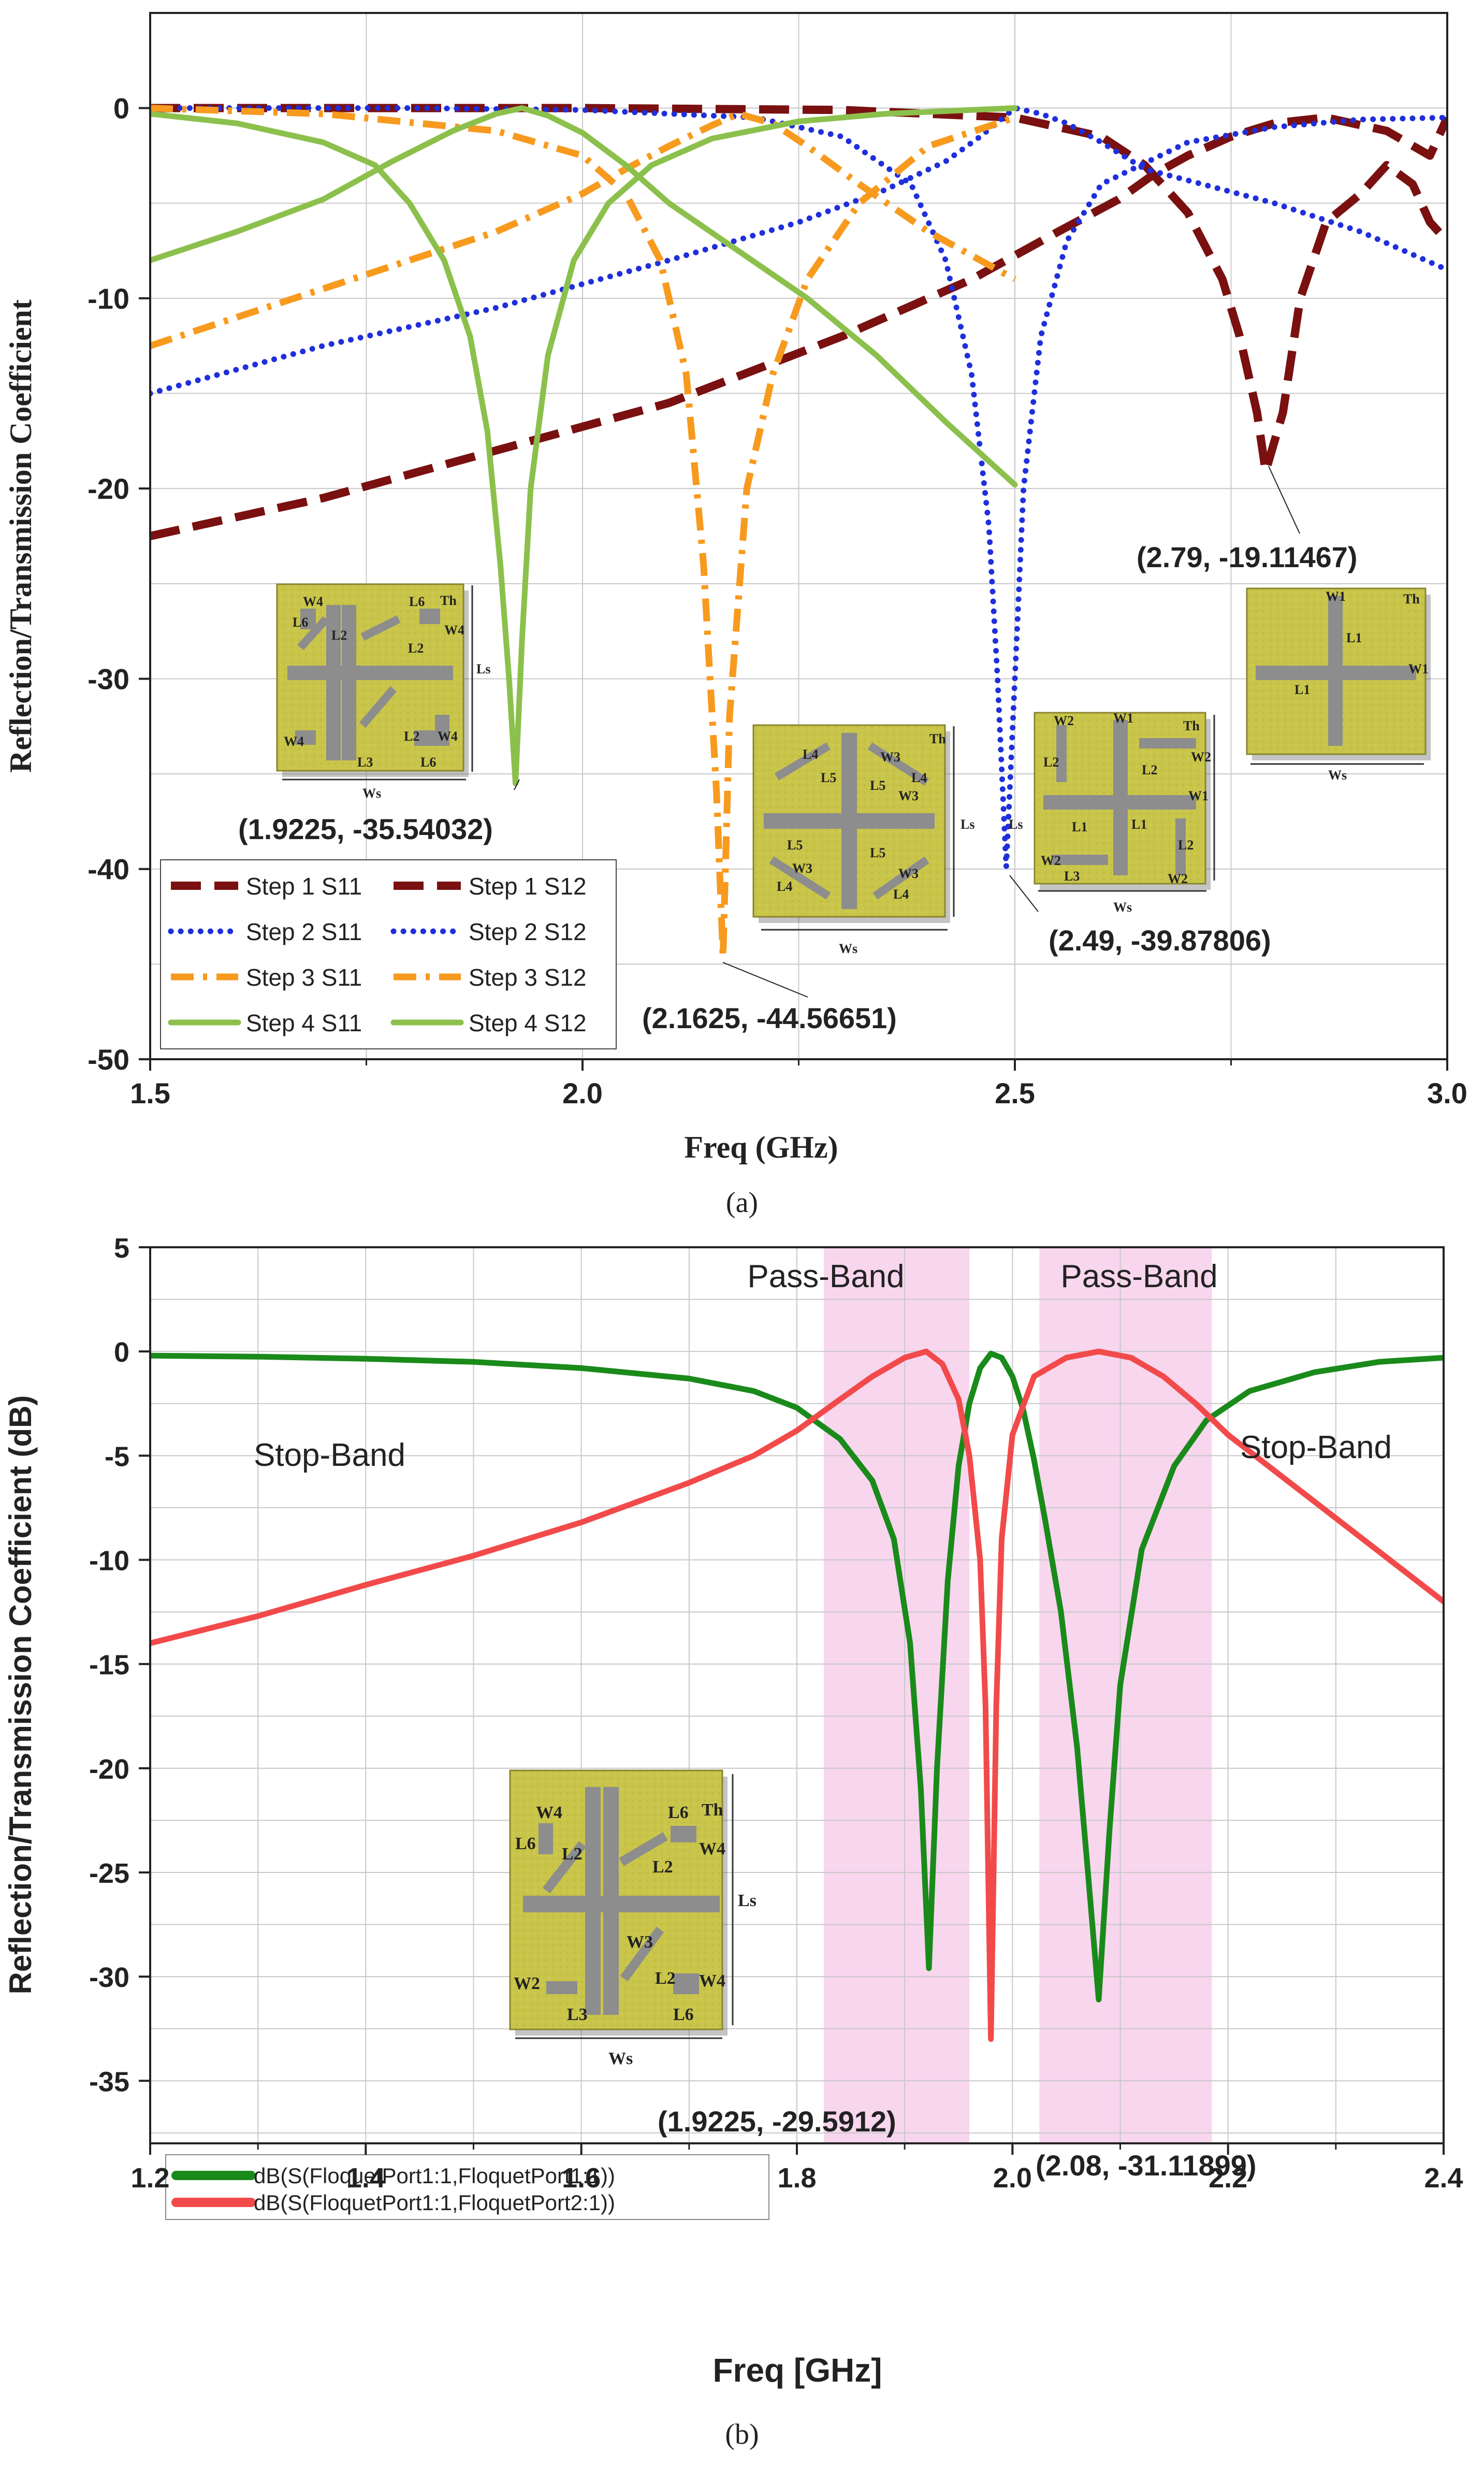  I want to click on x-tick-label: 1.6, so click(581, 2178).